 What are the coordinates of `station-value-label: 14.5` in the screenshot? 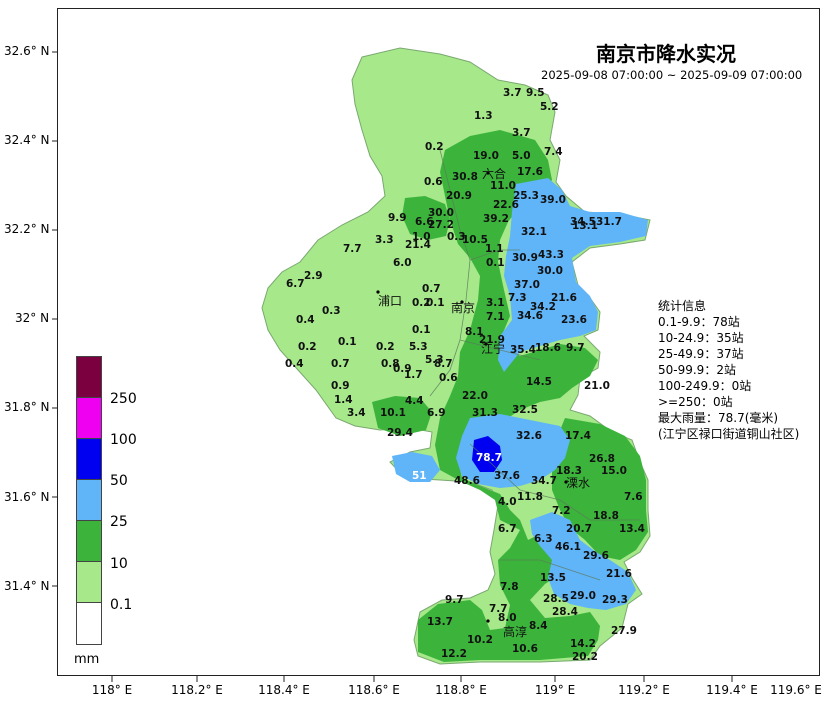 It's located at (539, 382).